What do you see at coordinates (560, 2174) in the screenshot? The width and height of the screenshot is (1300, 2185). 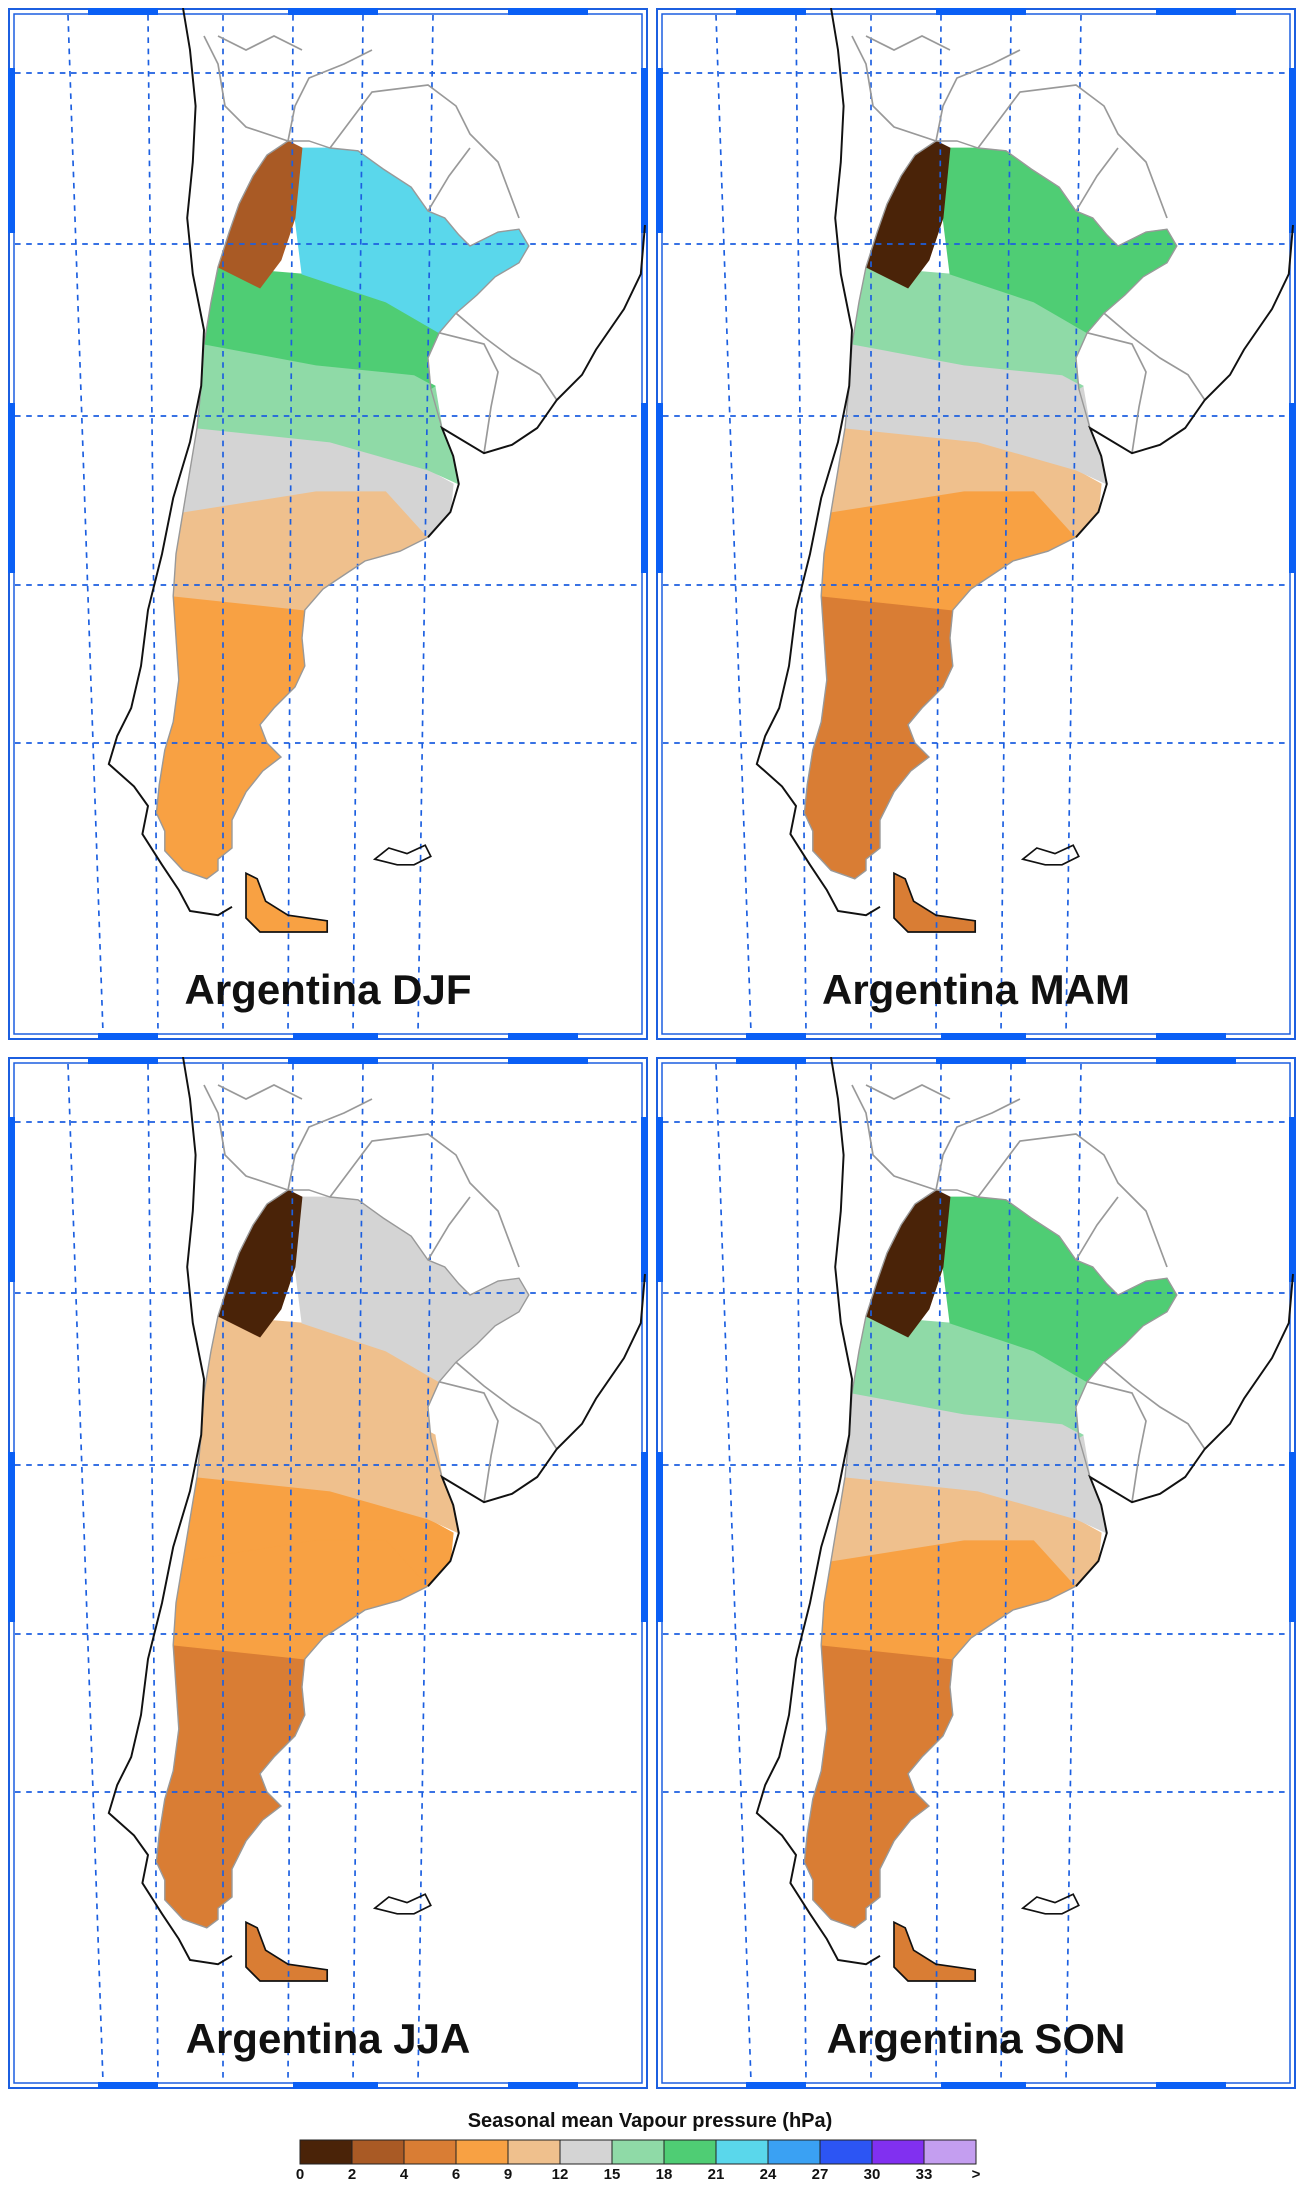 I see `colorbar-tick-label: 12` at bounding box center [560, 2174].